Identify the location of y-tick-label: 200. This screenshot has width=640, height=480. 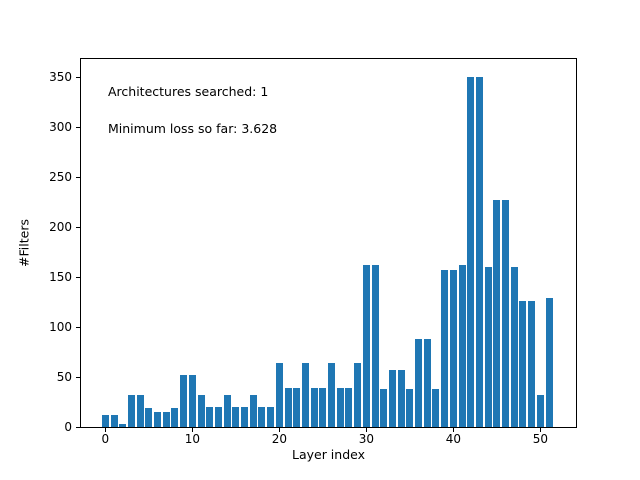
(60, 226).